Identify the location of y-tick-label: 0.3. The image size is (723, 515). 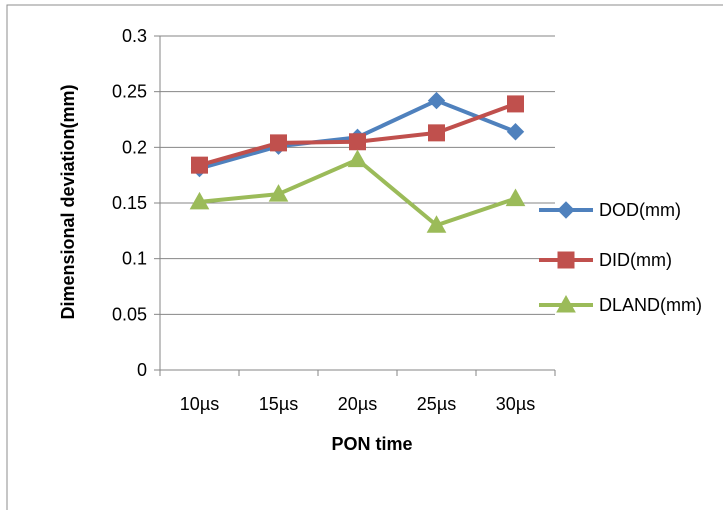
(134, 36).